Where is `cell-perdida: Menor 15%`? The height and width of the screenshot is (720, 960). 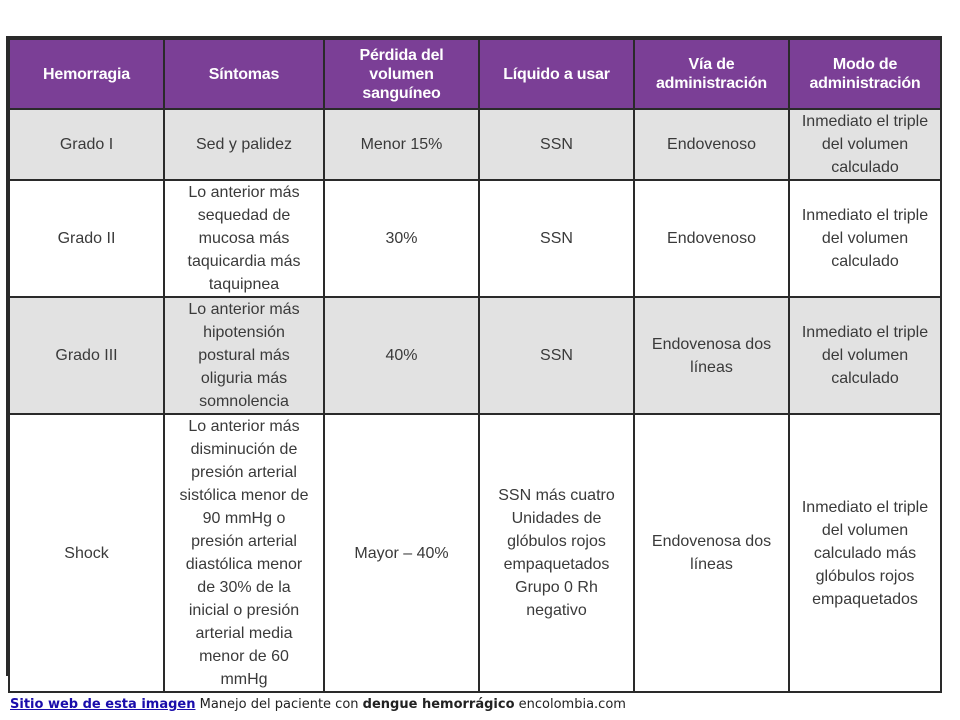
cell-perdida: Menor 15% is located at coordinates (401, 144).